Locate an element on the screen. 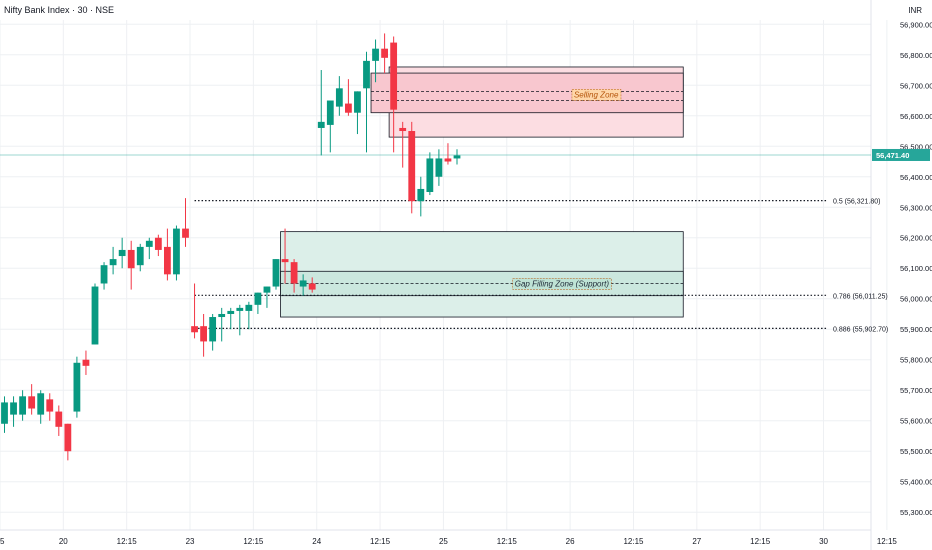  x-tick-label: 25 is located at coordinates (443, 541).